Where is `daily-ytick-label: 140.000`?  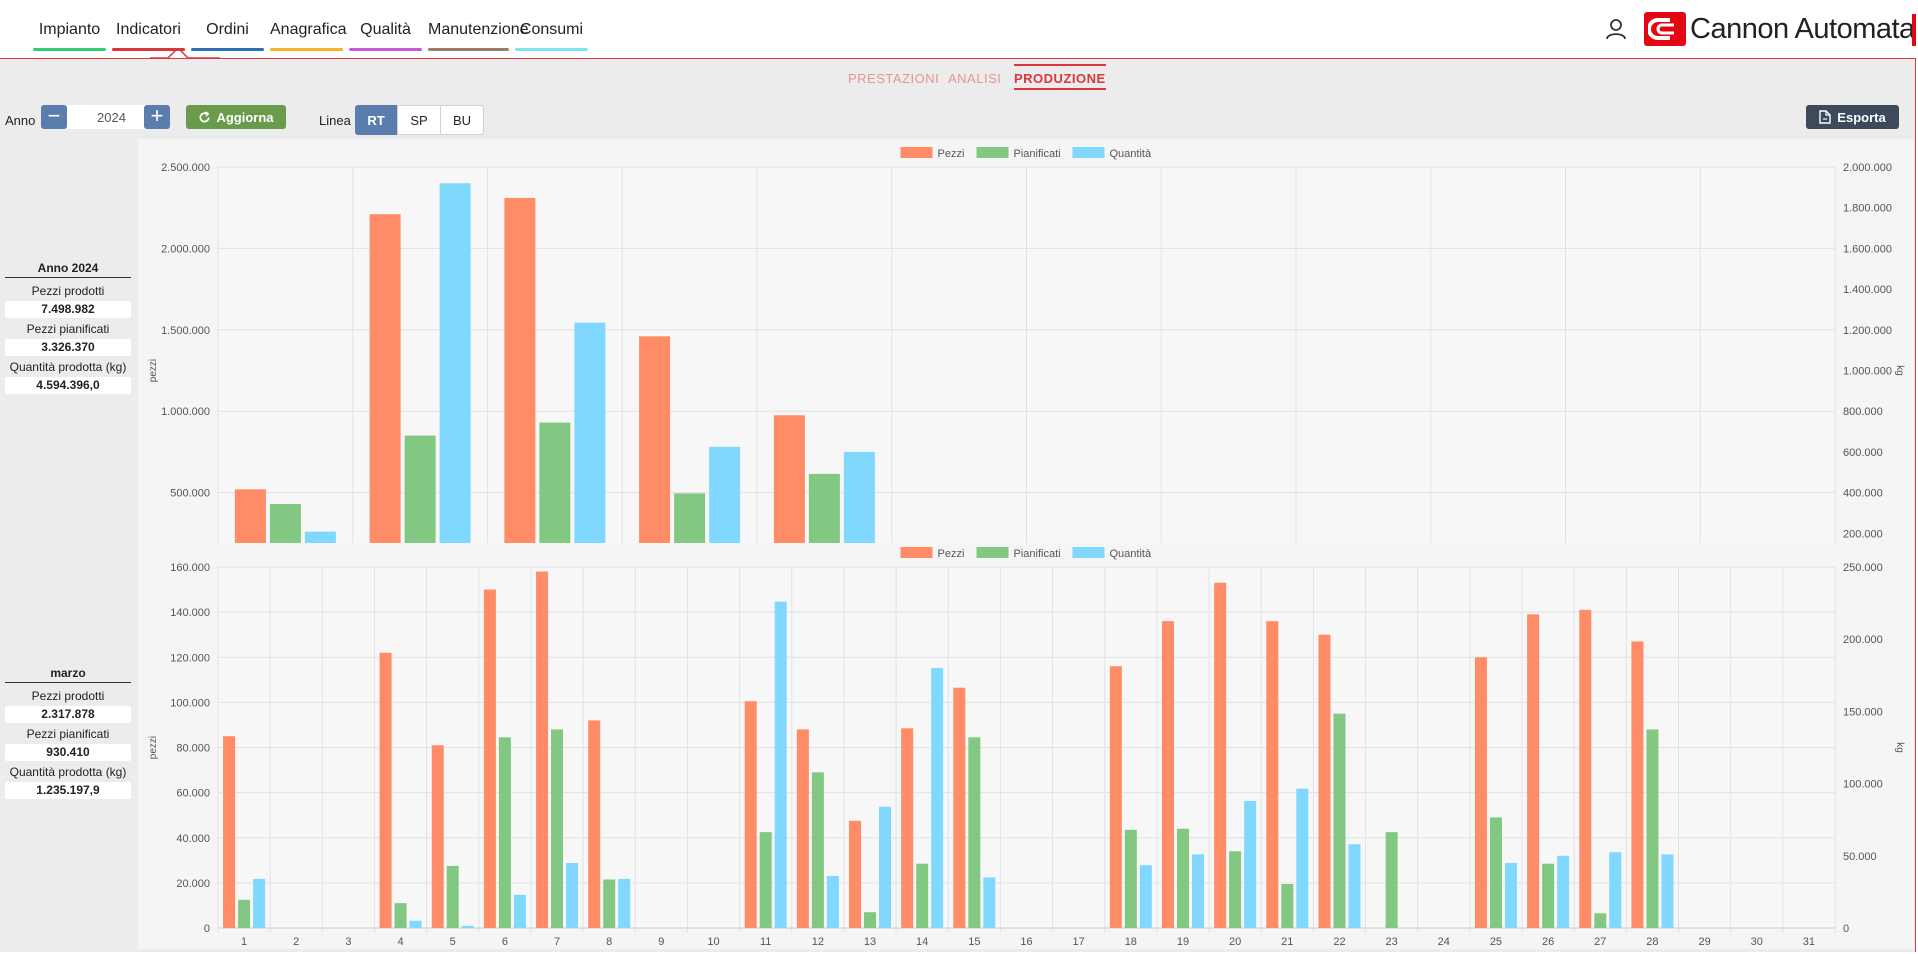 daily-ytick-label: 140.000 is located at coordinates (190, 613).